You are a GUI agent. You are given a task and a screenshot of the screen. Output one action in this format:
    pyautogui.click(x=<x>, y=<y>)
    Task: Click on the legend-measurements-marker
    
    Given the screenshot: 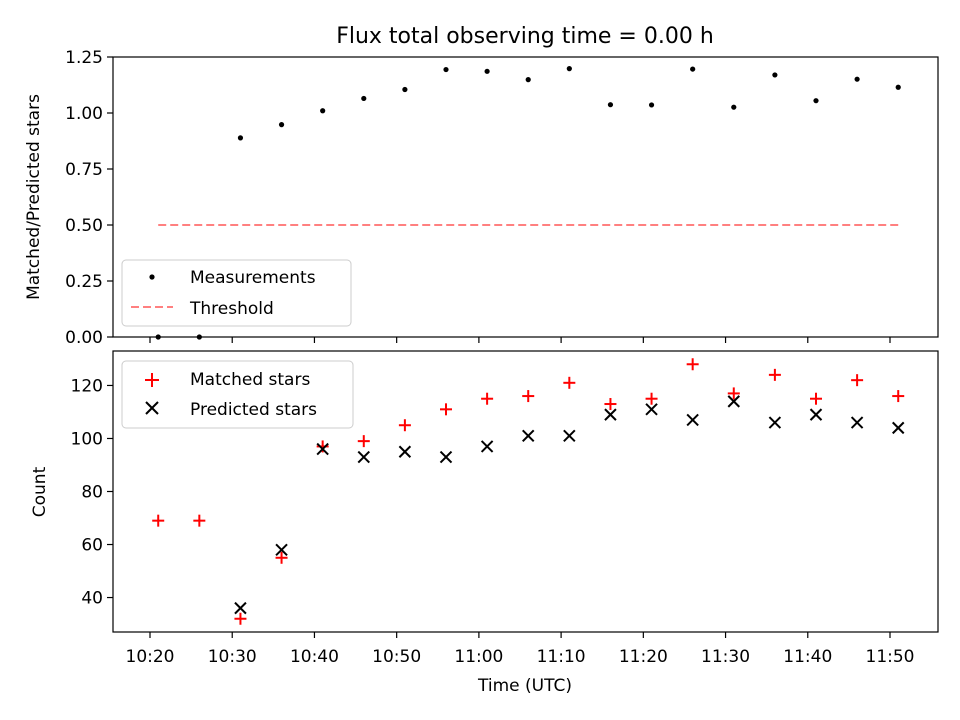 What is the action you would take?
    pyautogui.click(x=152, y=277)
    